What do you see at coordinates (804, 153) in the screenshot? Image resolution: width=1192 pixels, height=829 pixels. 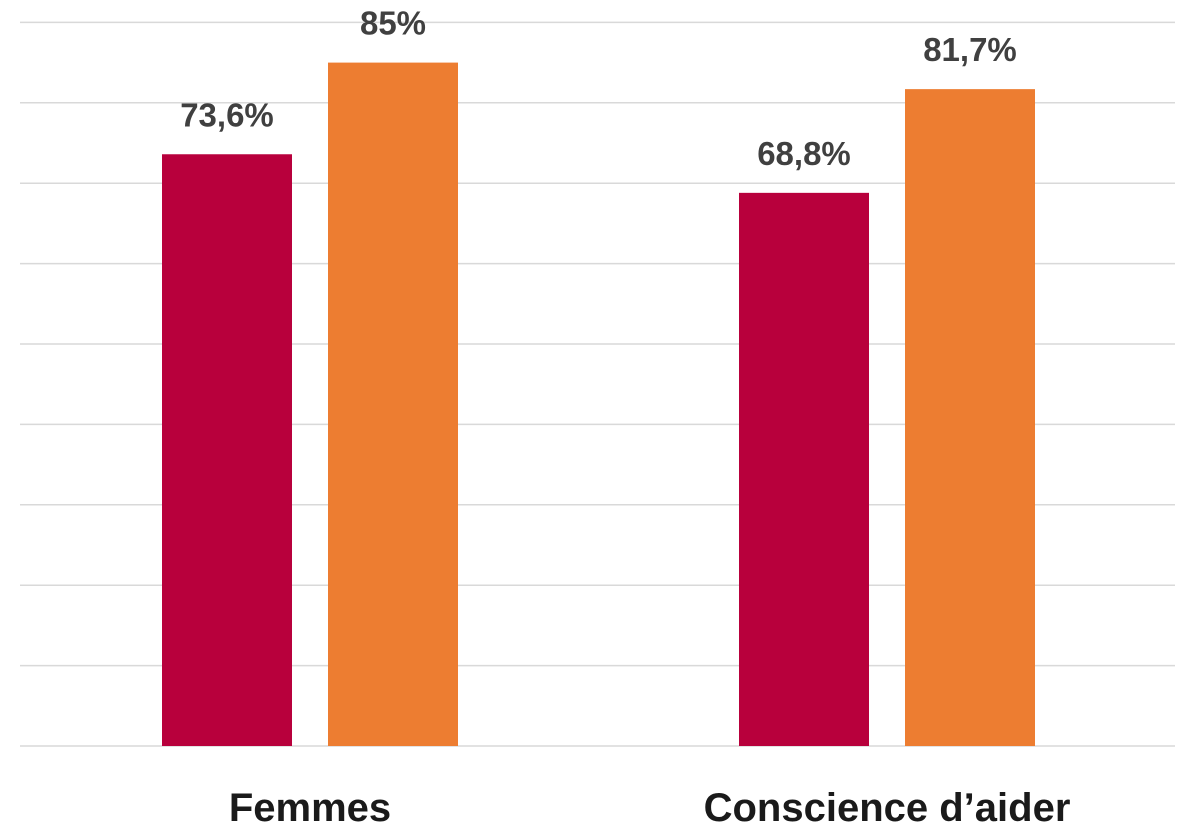 I see `data-label-2-series-1: 68,8%` at bounding box center [804, 153].